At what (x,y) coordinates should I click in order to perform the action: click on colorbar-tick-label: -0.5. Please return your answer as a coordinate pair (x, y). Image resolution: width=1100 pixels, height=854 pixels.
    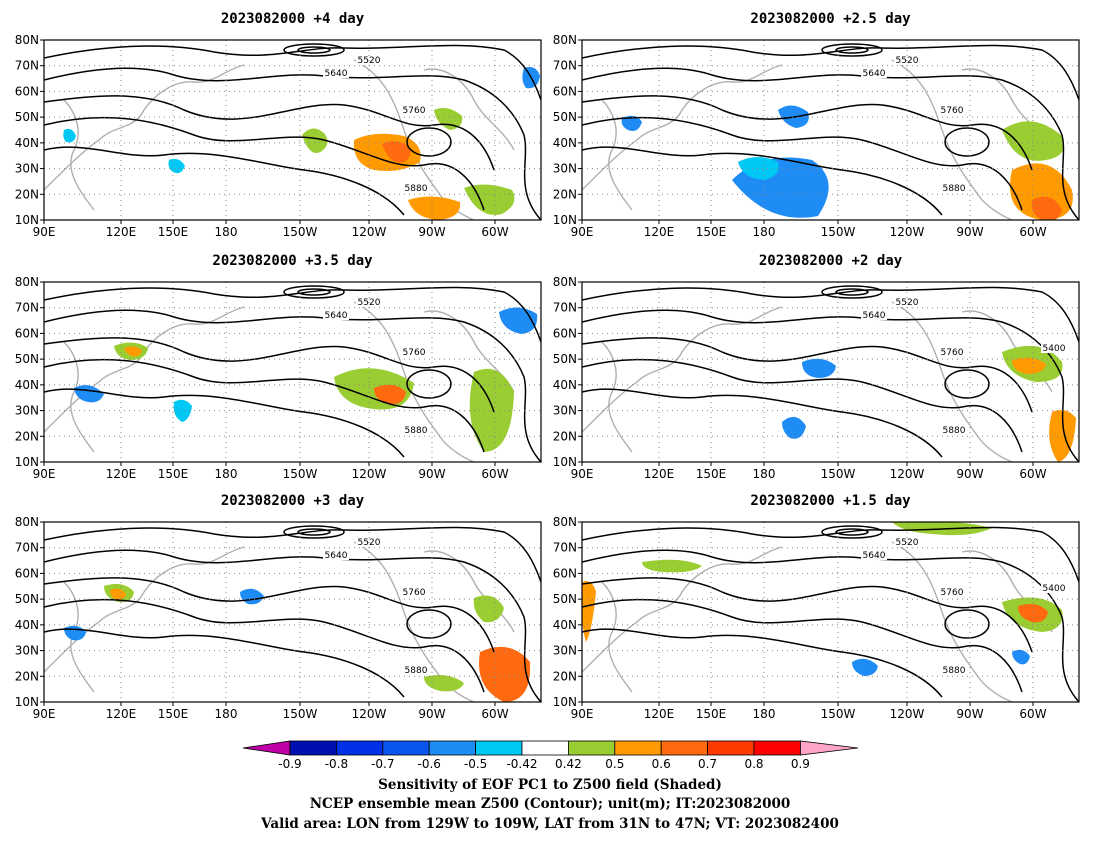
    Looking at the image, I should click on (475, 764).